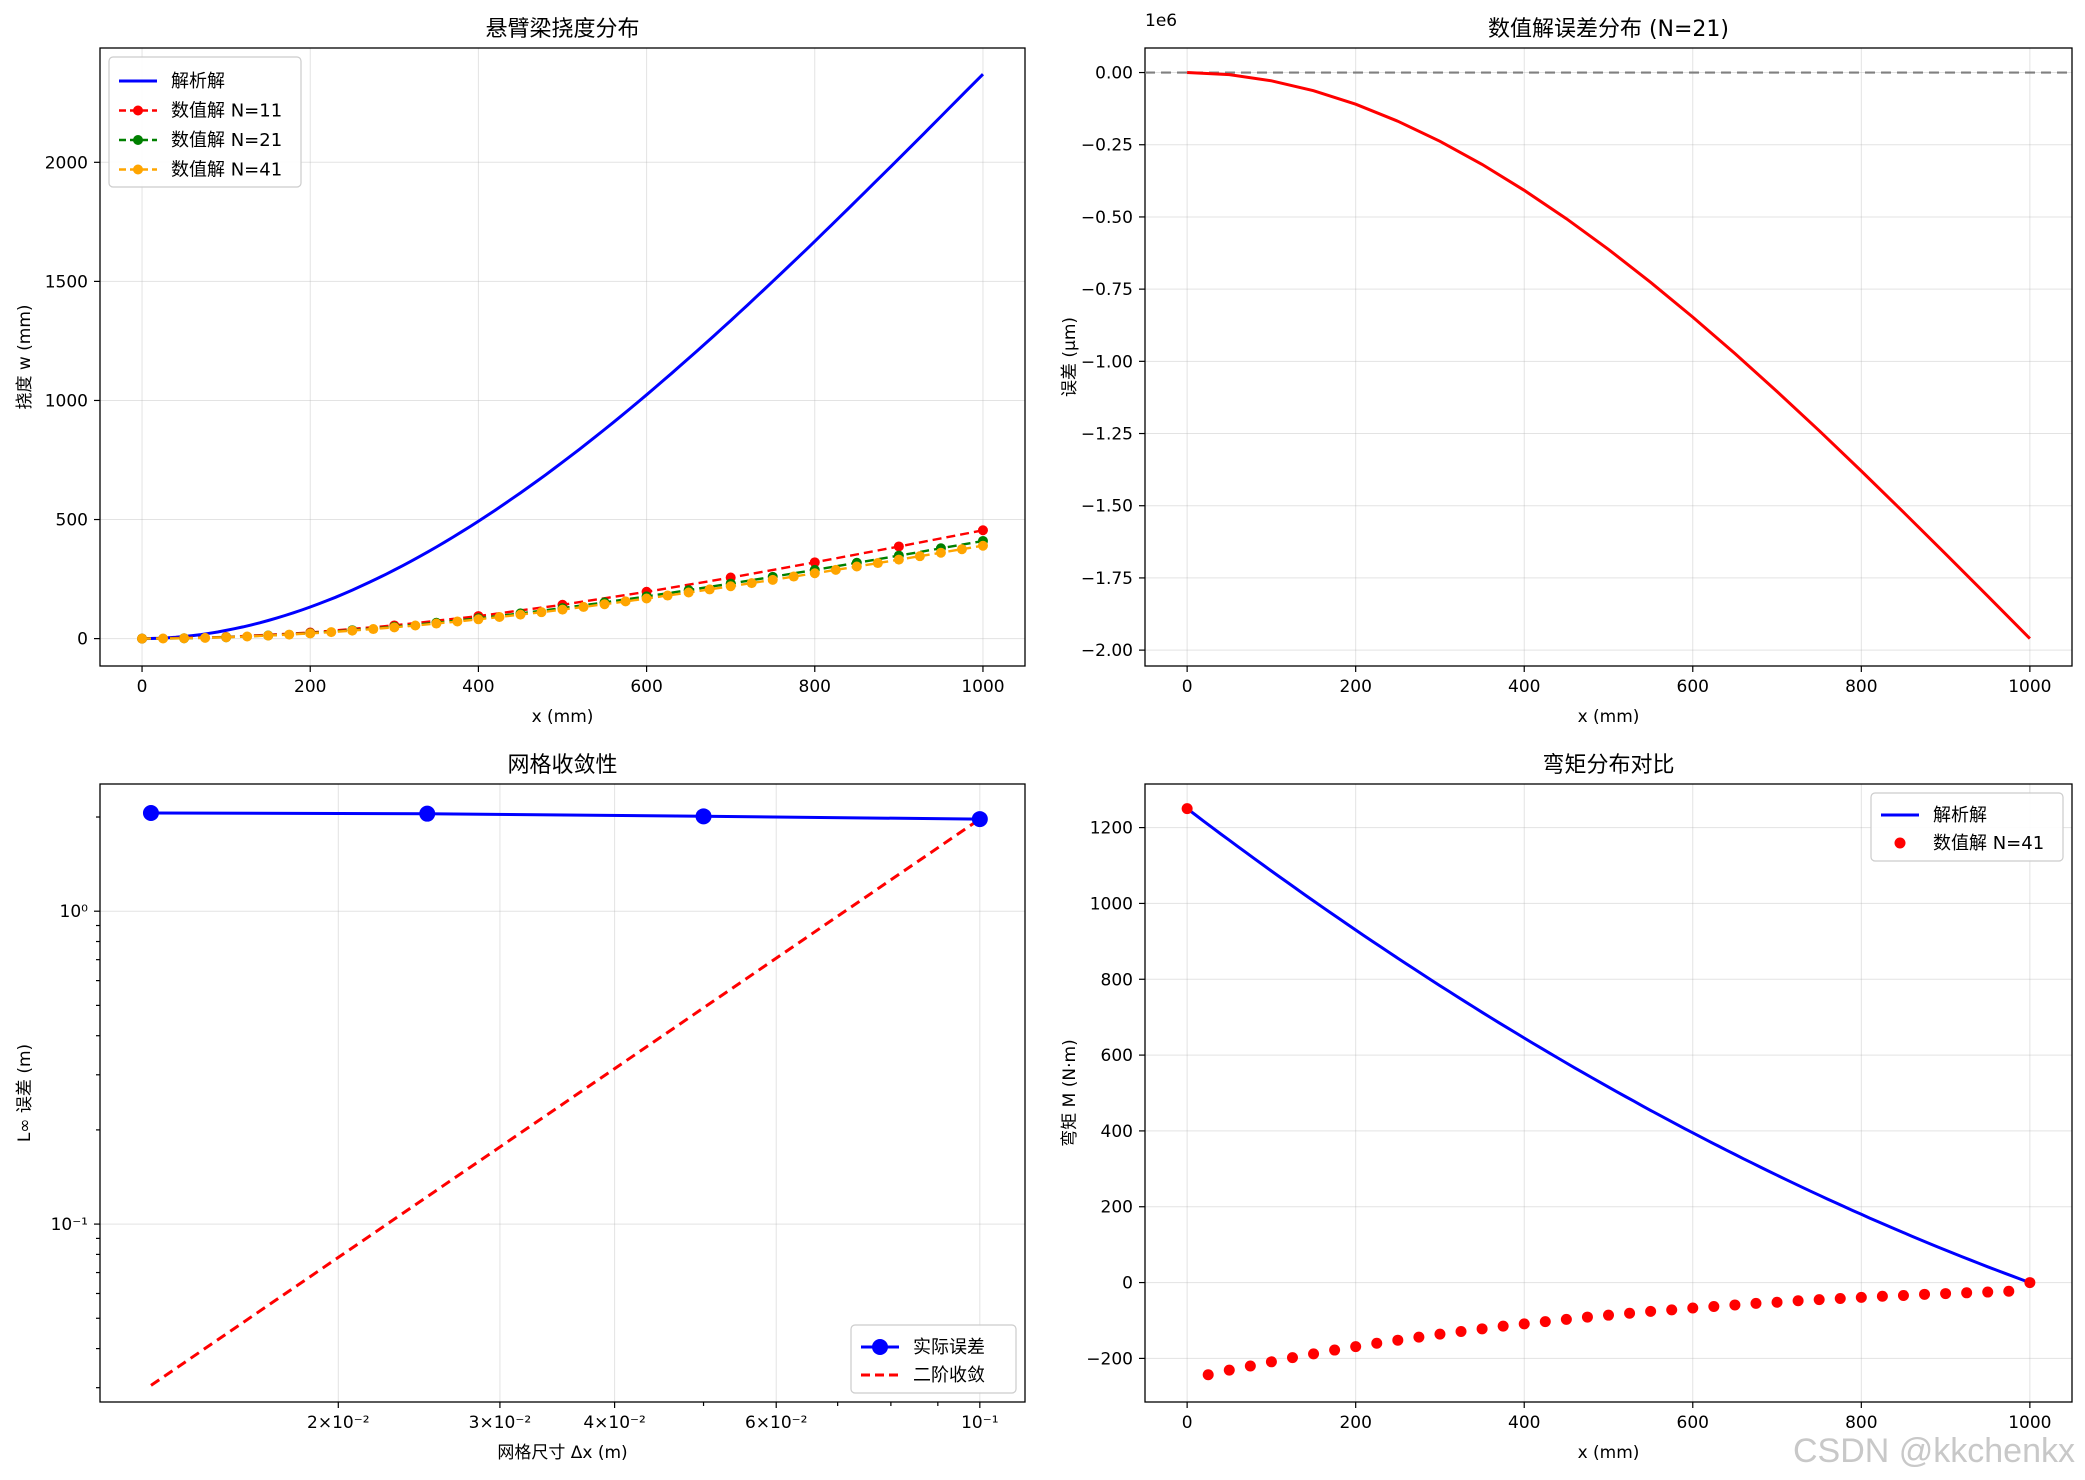 This screenshot has height=1480, width=2085. What do you see at coordinates (776, 1423) in the screenshot?
I see `x-tick-label: 6×10⁻²` at bounding box center [776, 1423].